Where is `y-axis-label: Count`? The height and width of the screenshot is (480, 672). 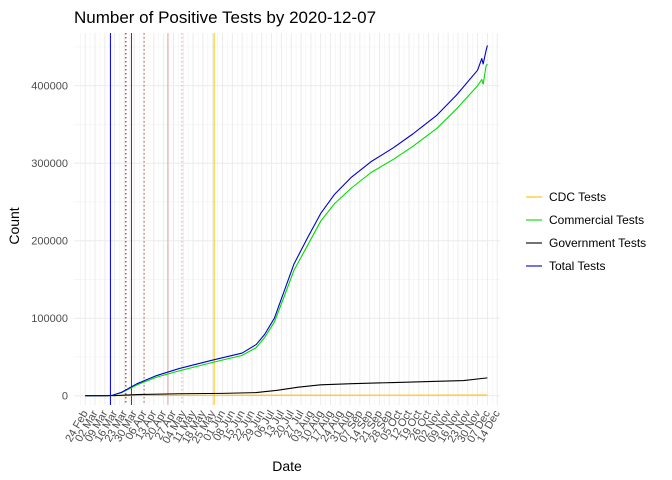 y-axis-label: Count is located at coordinates (14, 225).